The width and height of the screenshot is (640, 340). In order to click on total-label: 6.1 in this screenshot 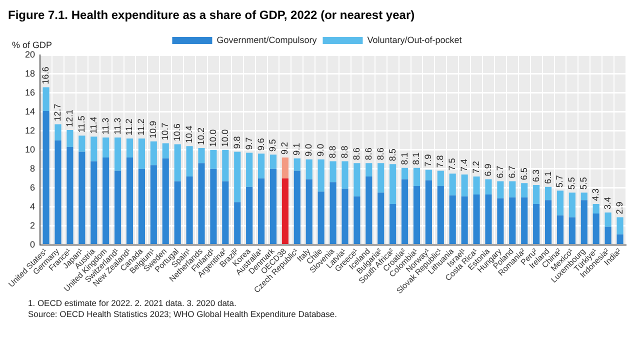, I will do `click(547, 177)`.